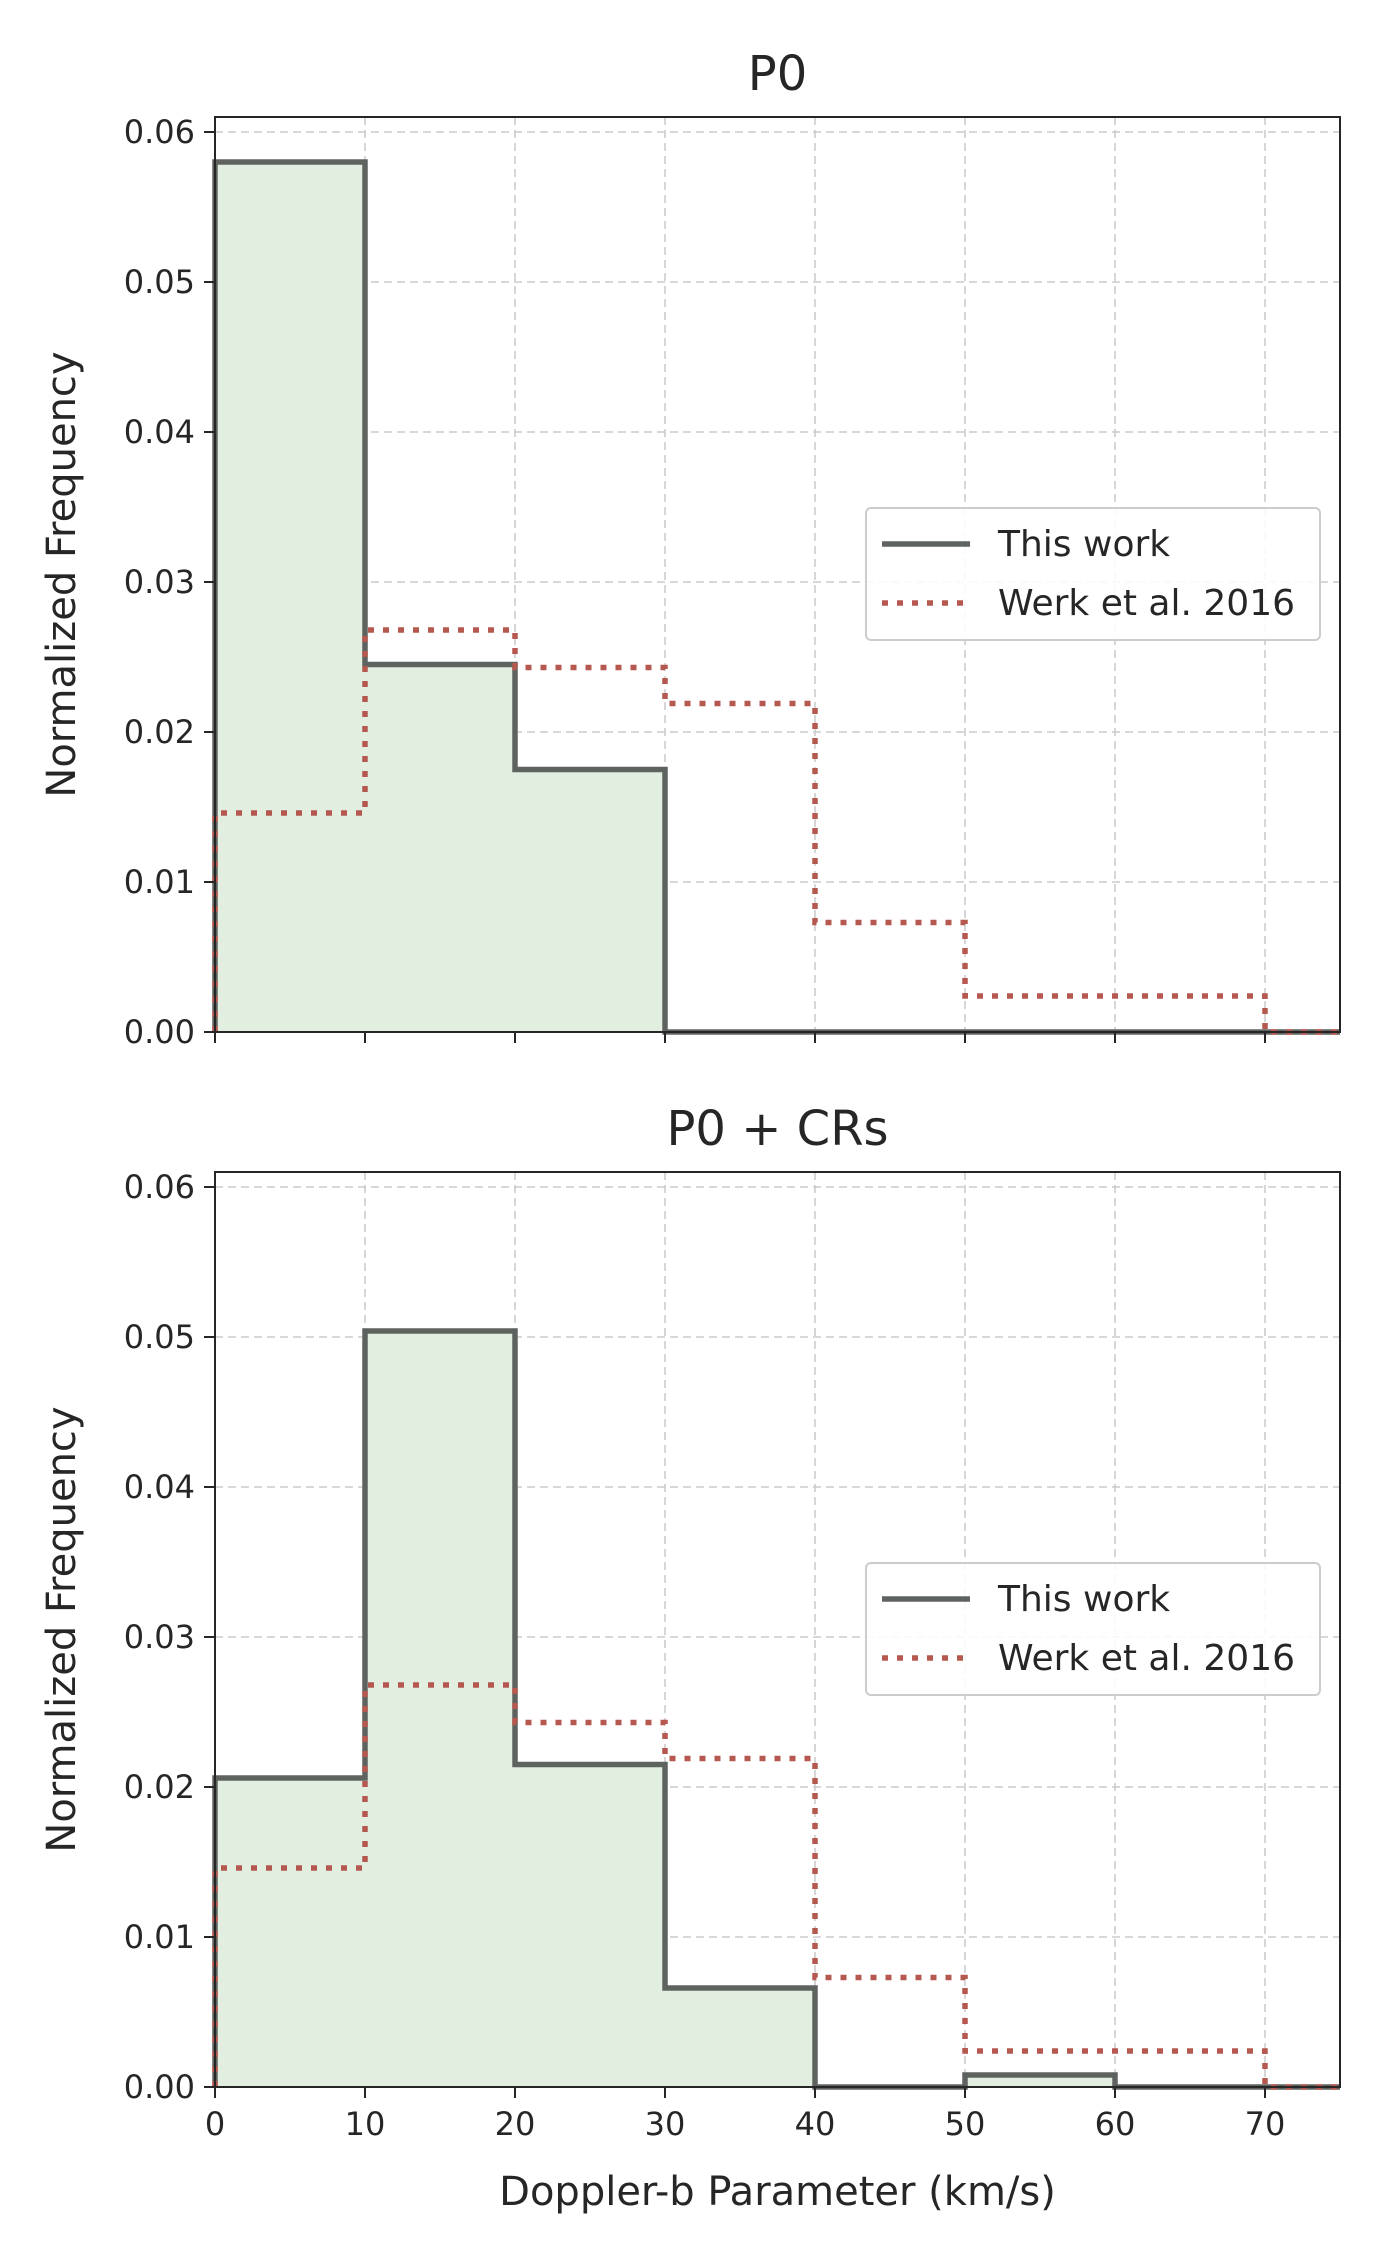  What do you see at coordinates (665, 2124) in the screenshot?
I see `x-tick-label: 30` at bounding box center [665, 2124].